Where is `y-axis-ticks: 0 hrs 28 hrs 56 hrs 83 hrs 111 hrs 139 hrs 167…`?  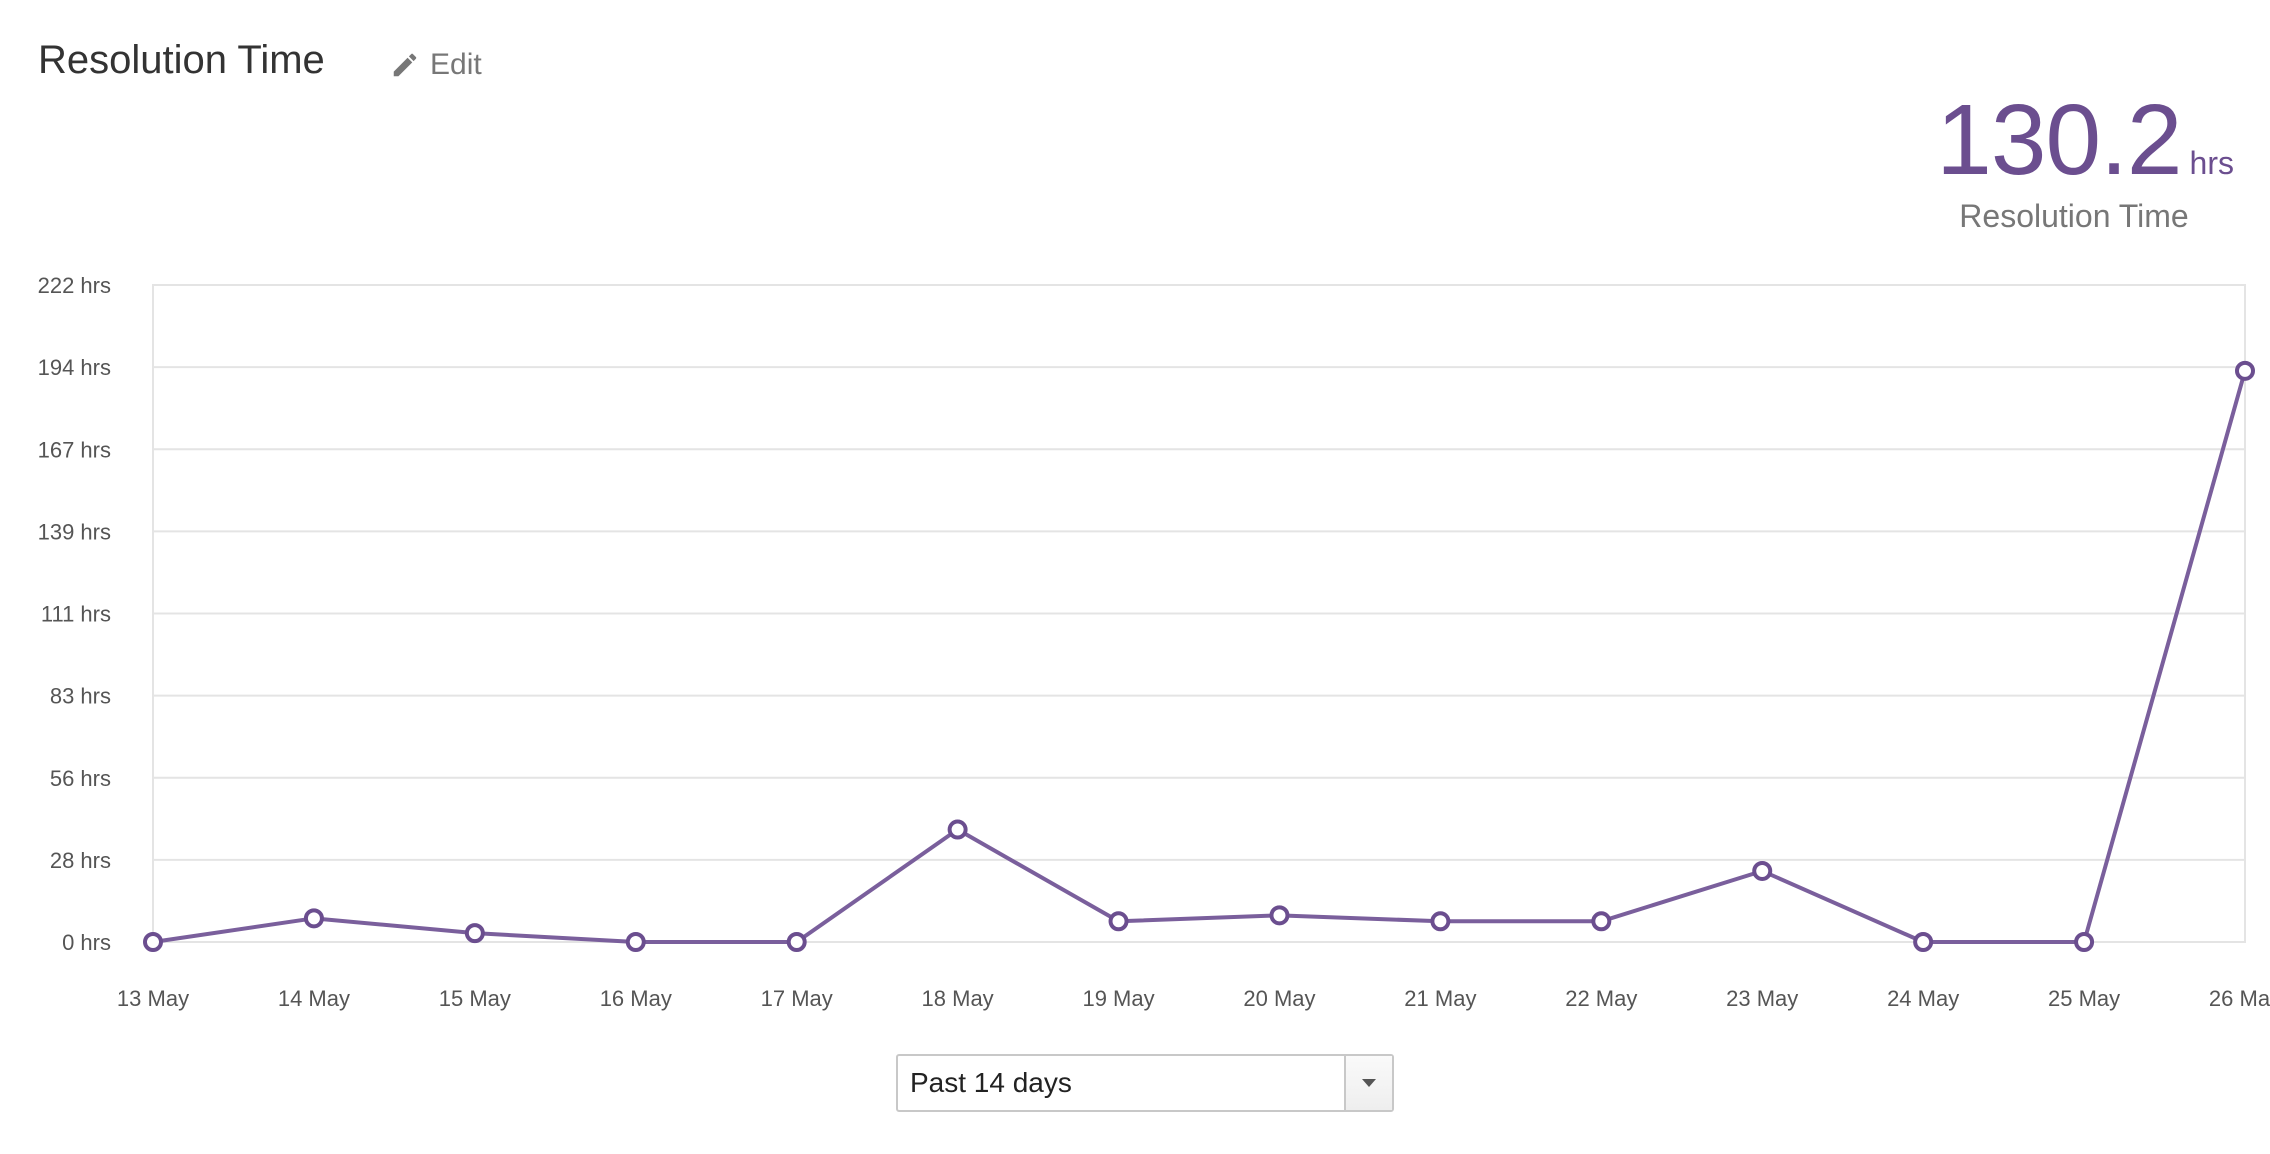
y-axis-ticks: 0 hrs 28 hrs 56 hrs 83 hrs 111 hrs 139 hrs 167… is located at coordinates (74, 614).